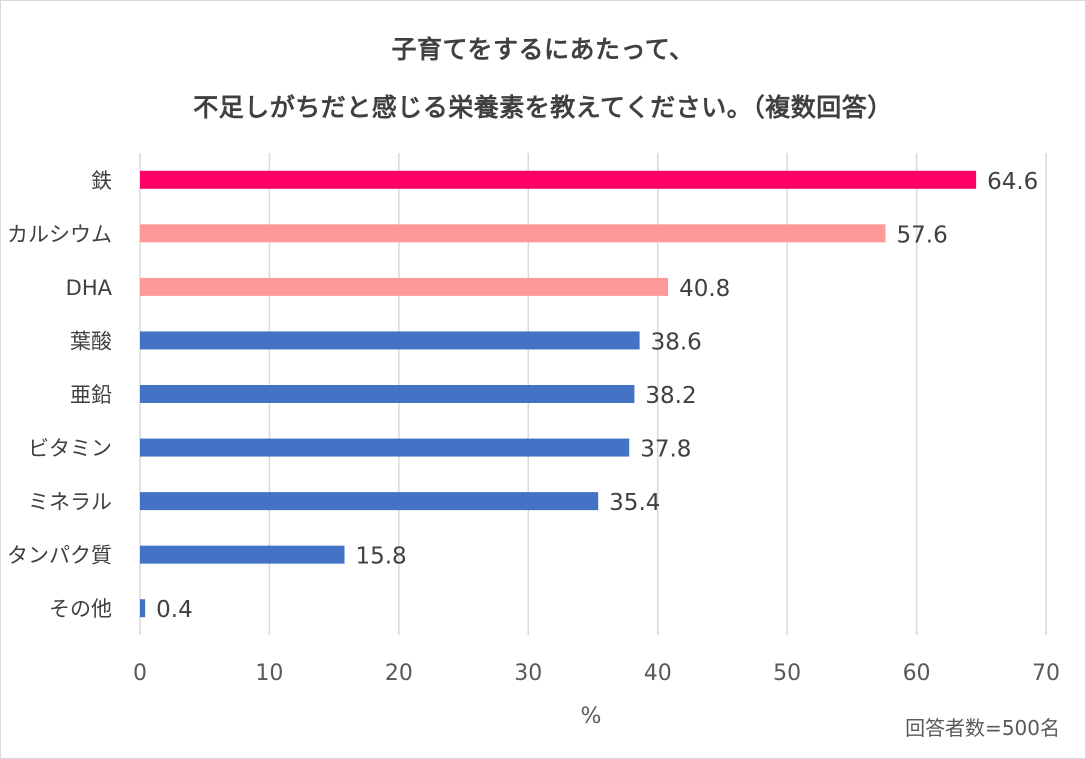 The width and height of the screenshot is (1086, 759). What do you see at coordinates (1046, 673) in the screenshot?
I see `x-tick-label: 70` at bounding box center [1046, 673].